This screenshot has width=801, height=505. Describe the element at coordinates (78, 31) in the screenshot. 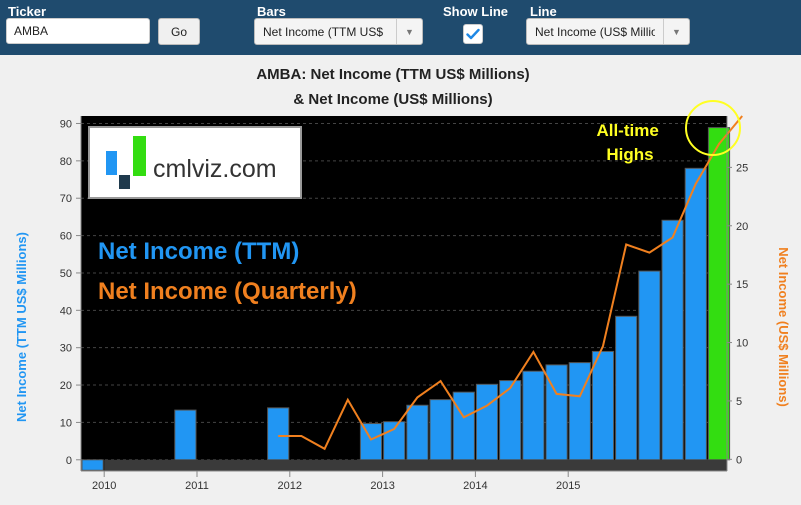

I see `ticker-input: AMBA` at that location.